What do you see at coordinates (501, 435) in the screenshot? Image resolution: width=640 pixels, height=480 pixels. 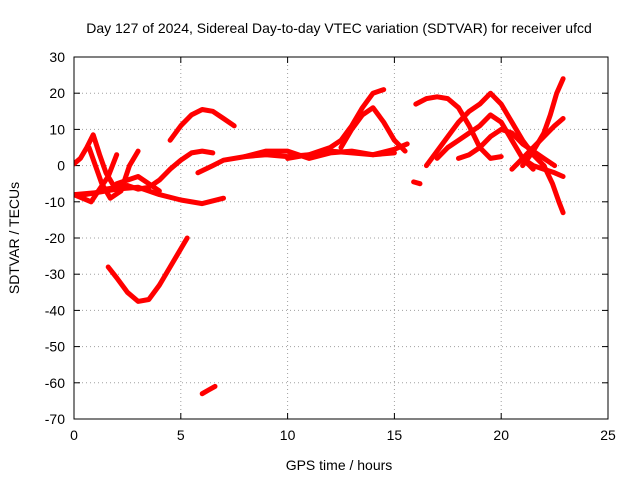 I see `x-tick-label: 20` at bounding box center [501, 435].